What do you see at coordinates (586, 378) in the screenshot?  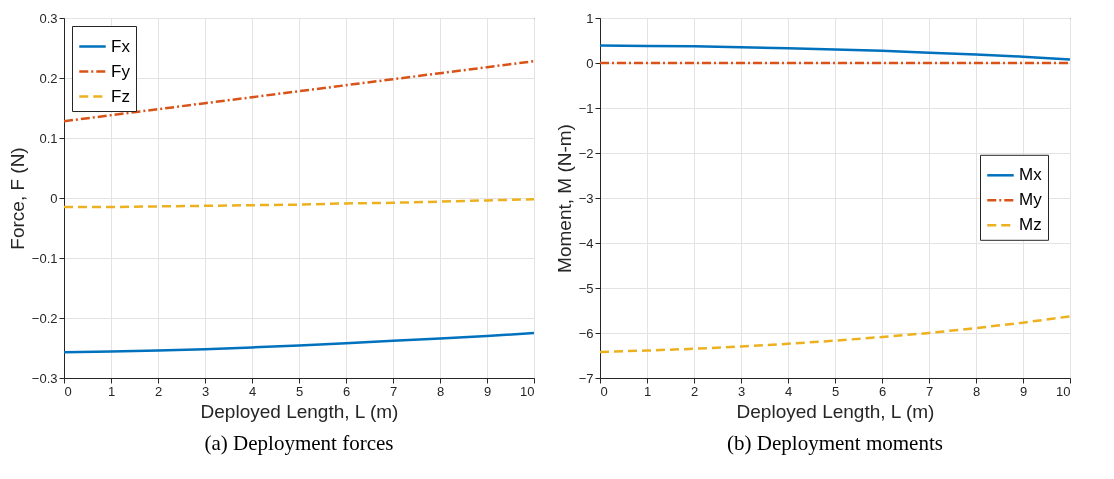 I see `y-tick-label: −7` at bounding box center [586, 378].